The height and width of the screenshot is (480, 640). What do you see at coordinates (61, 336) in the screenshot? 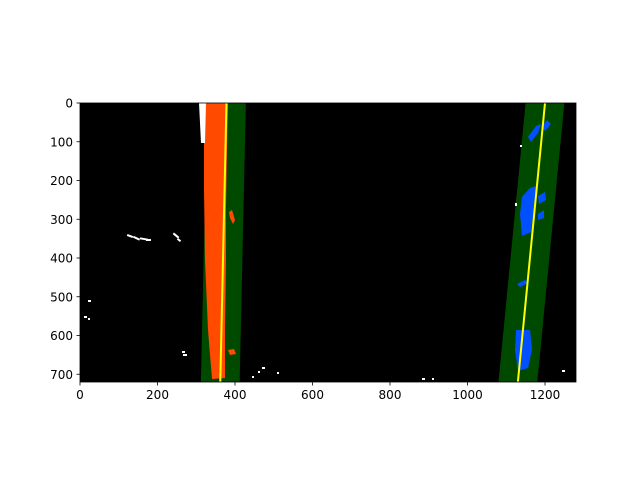
I see `y-tick-label: 600` at bounding box center [61, 336].